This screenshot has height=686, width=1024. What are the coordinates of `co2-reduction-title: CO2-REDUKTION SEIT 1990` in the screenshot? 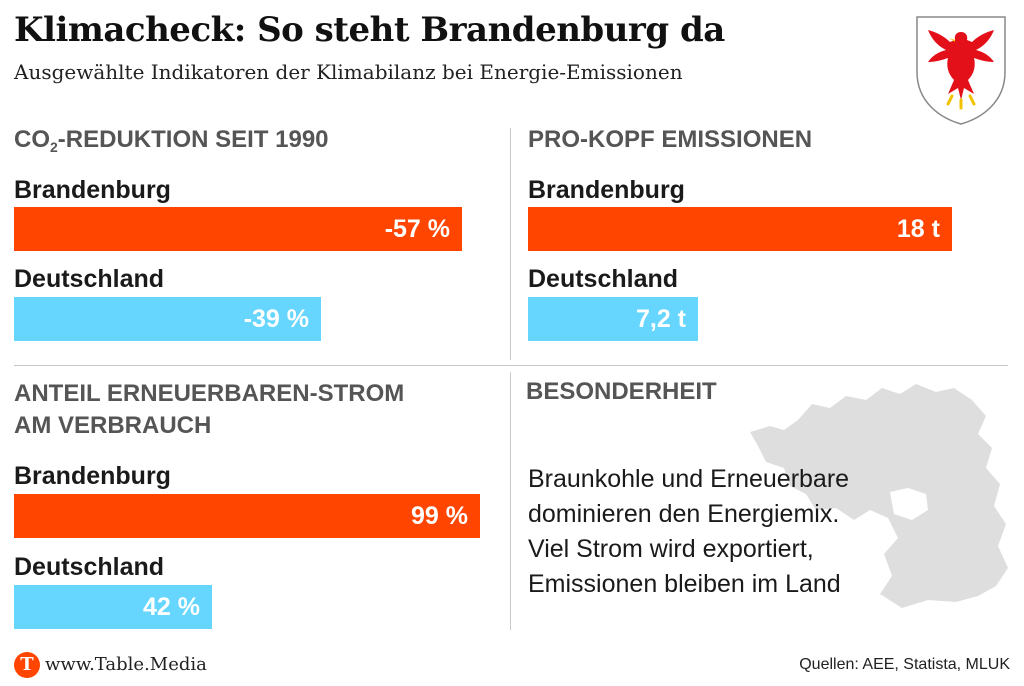 It's located at (171, 140).